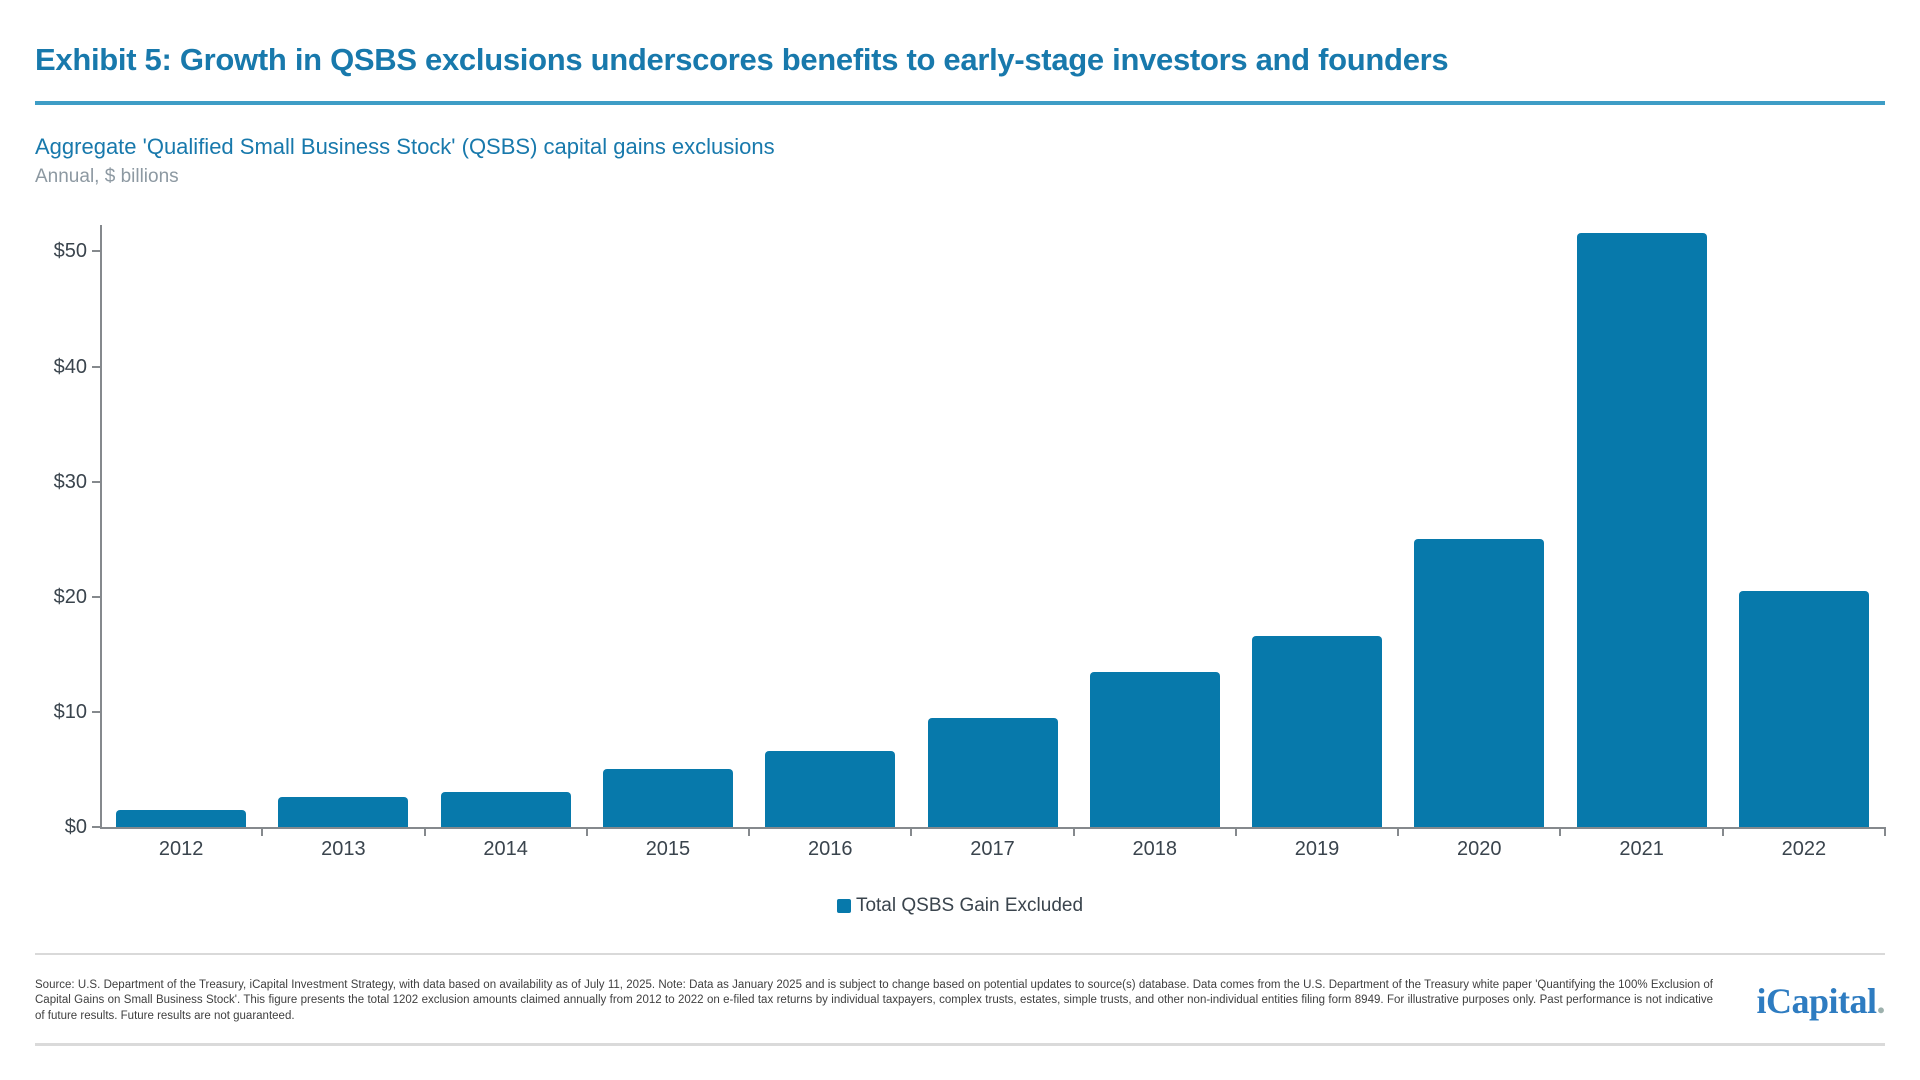  What do you see at coordinates (70, 366) in the screenshot?
I see `y-axis-label: $40` at bounding box center [70, 366].